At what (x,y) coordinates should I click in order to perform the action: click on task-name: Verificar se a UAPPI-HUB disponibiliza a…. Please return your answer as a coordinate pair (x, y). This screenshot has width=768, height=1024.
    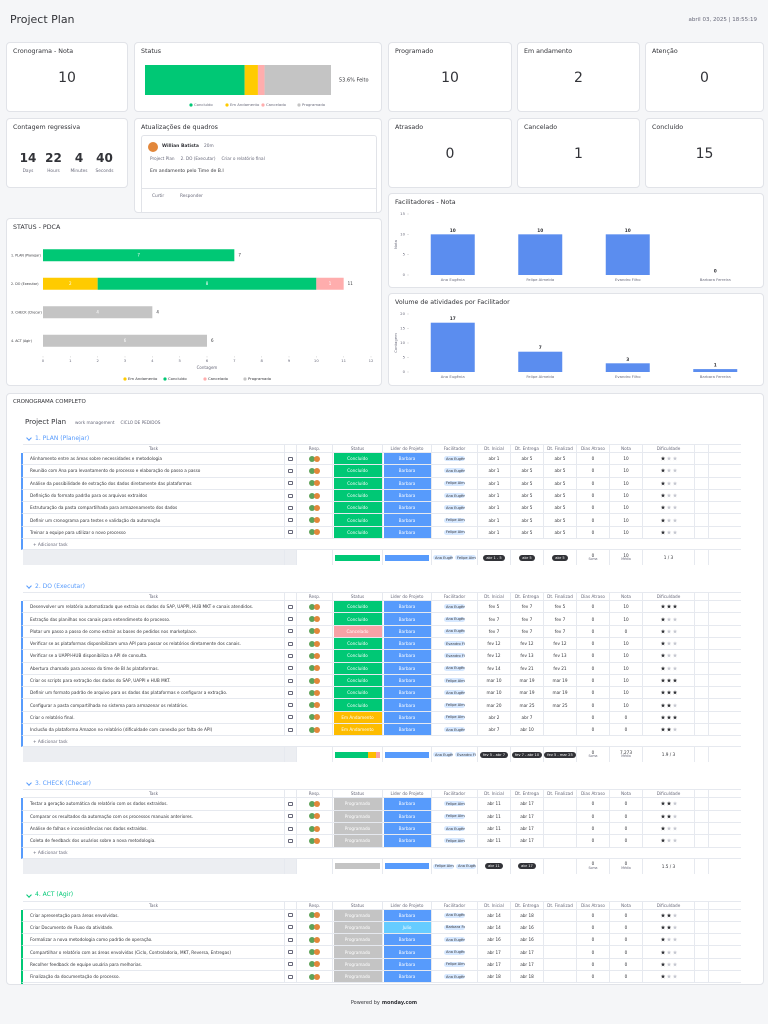
    Looking at the image, I should click on (154, 656).